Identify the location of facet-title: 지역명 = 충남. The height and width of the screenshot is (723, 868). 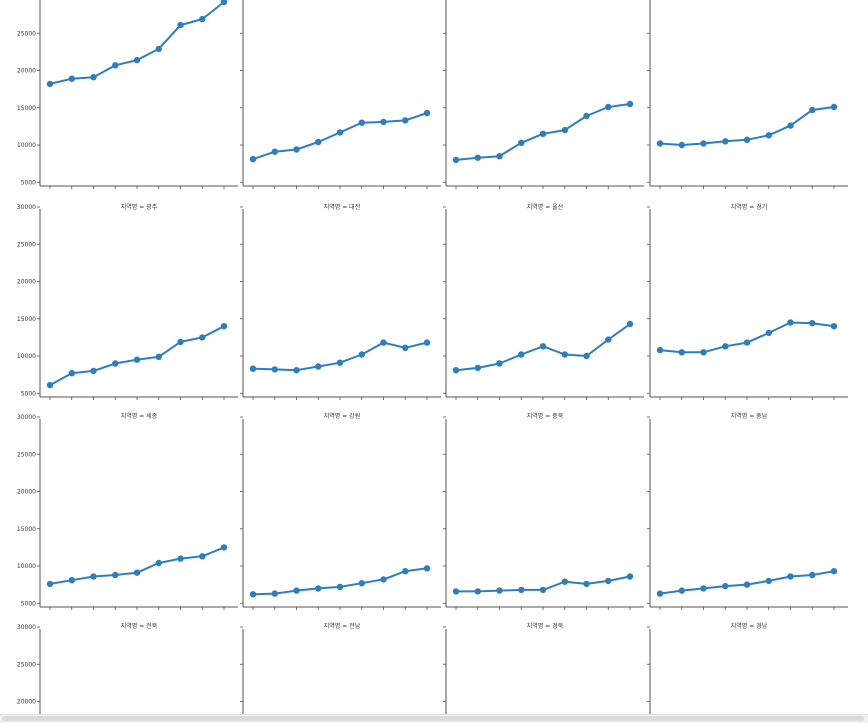
(749, 416).